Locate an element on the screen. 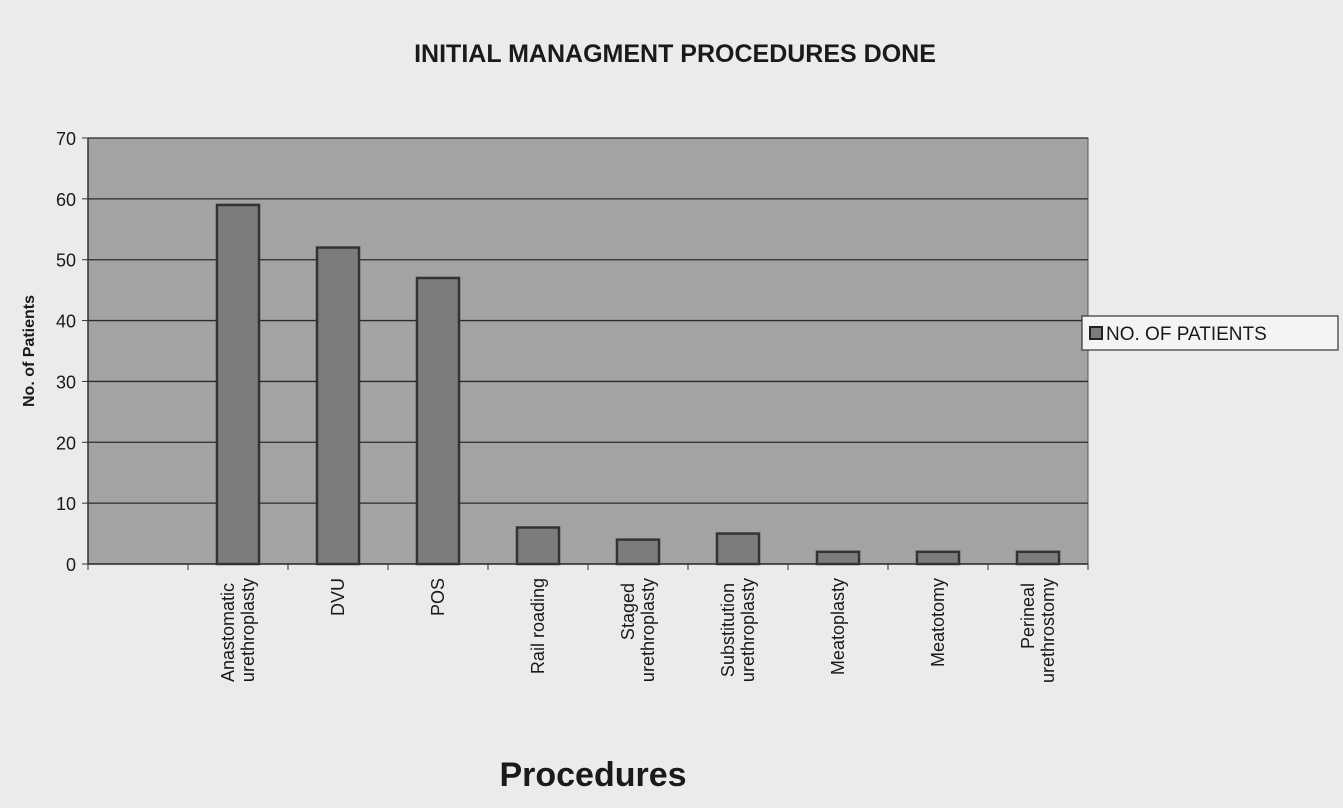  y-axis-label: No. of Patients is located at coordinates (29, 351).